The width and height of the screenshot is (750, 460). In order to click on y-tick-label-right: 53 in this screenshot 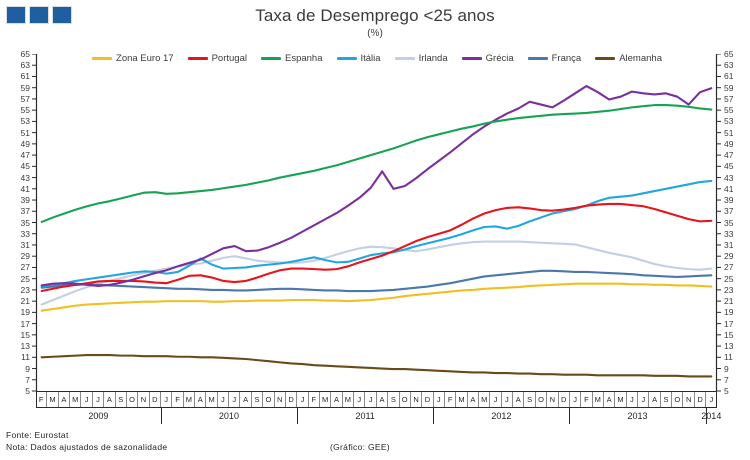, I will do `click(729, 121)`.